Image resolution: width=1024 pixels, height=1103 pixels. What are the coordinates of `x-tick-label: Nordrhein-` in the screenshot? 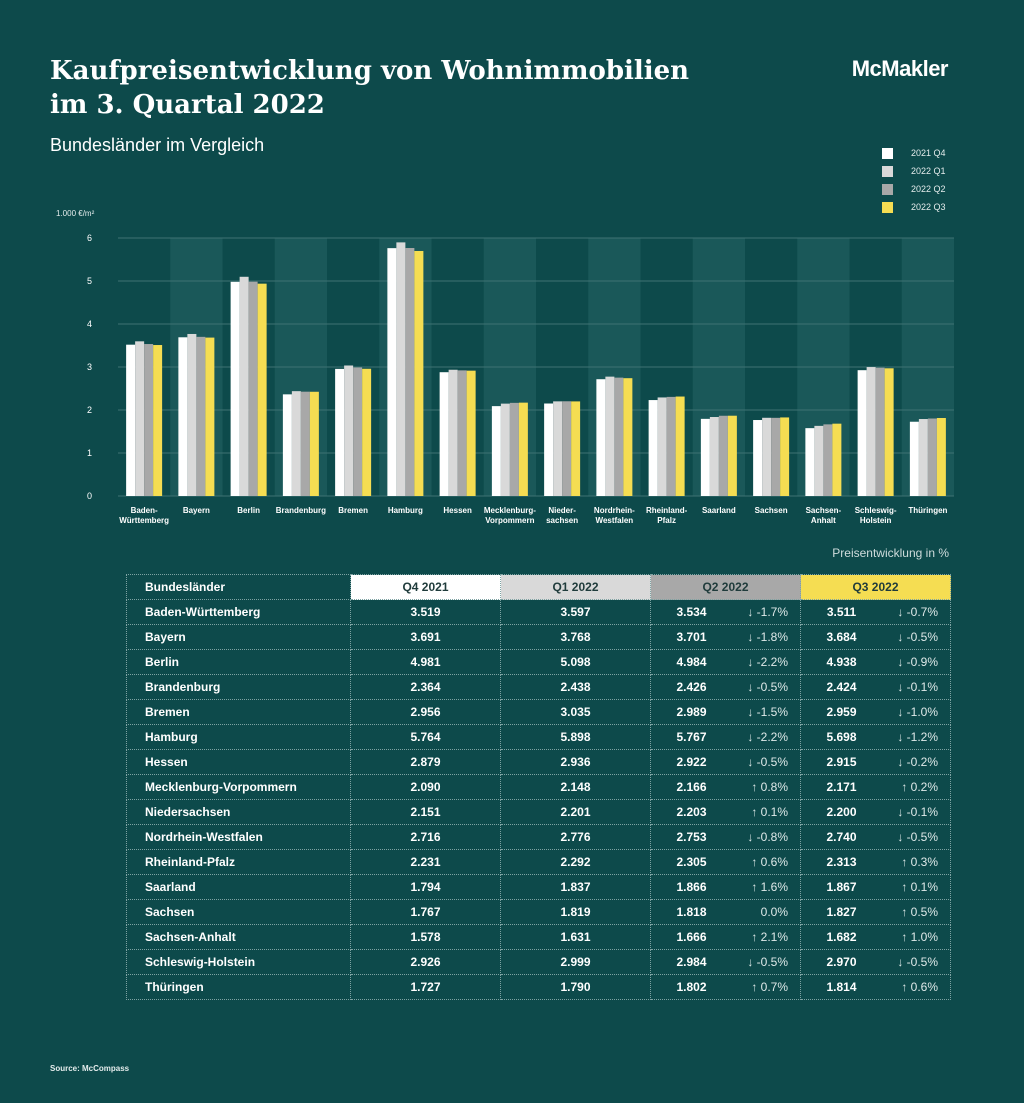 It's located at (614, 510).